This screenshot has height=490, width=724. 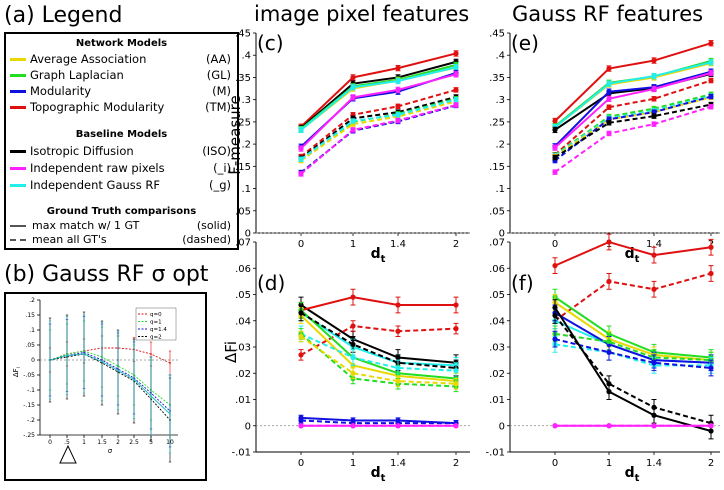 What do you see at coordinates (378, 420) in the screenshot?
I see `series-m-solid` at bounding box center [378, 420].